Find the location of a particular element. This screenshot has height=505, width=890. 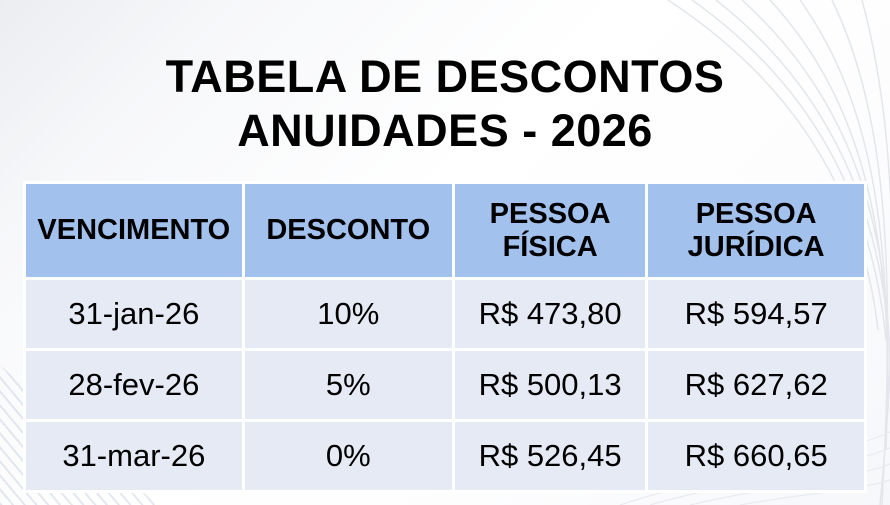

column-header-pessoa-fisica: PESSOA FÍSICA is located at coordinates (550, 230).